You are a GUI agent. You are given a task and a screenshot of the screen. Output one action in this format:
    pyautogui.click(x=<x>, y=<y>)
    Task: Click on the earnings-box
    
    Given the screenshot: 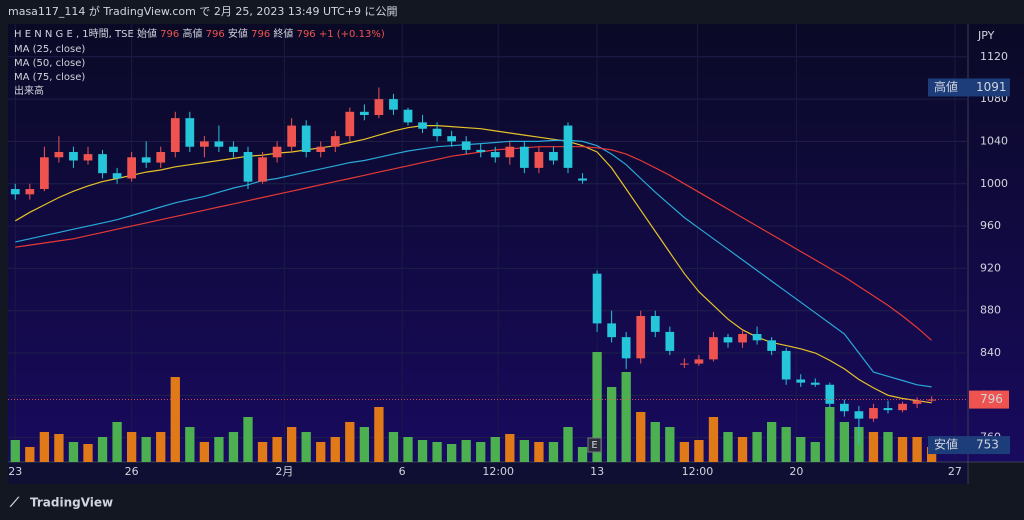 What is the action you would take?
    pyautogui.click(x=594, y=445)
    